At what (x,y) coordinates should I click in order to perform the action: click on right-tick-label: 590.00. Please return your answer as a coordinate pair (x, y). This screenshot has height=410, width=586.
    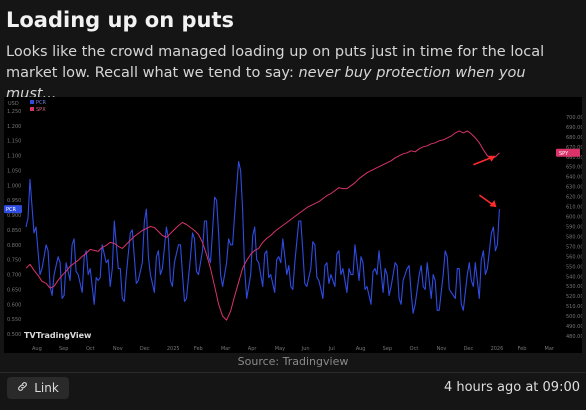
    Looking at the image, I should click on (574, 227).